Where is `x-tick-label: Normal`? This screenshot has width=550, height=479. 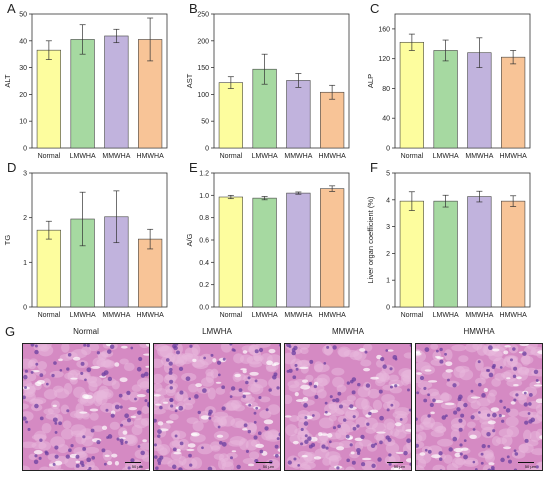
x-tick-label: Normal is located at coordinates (231, 156).